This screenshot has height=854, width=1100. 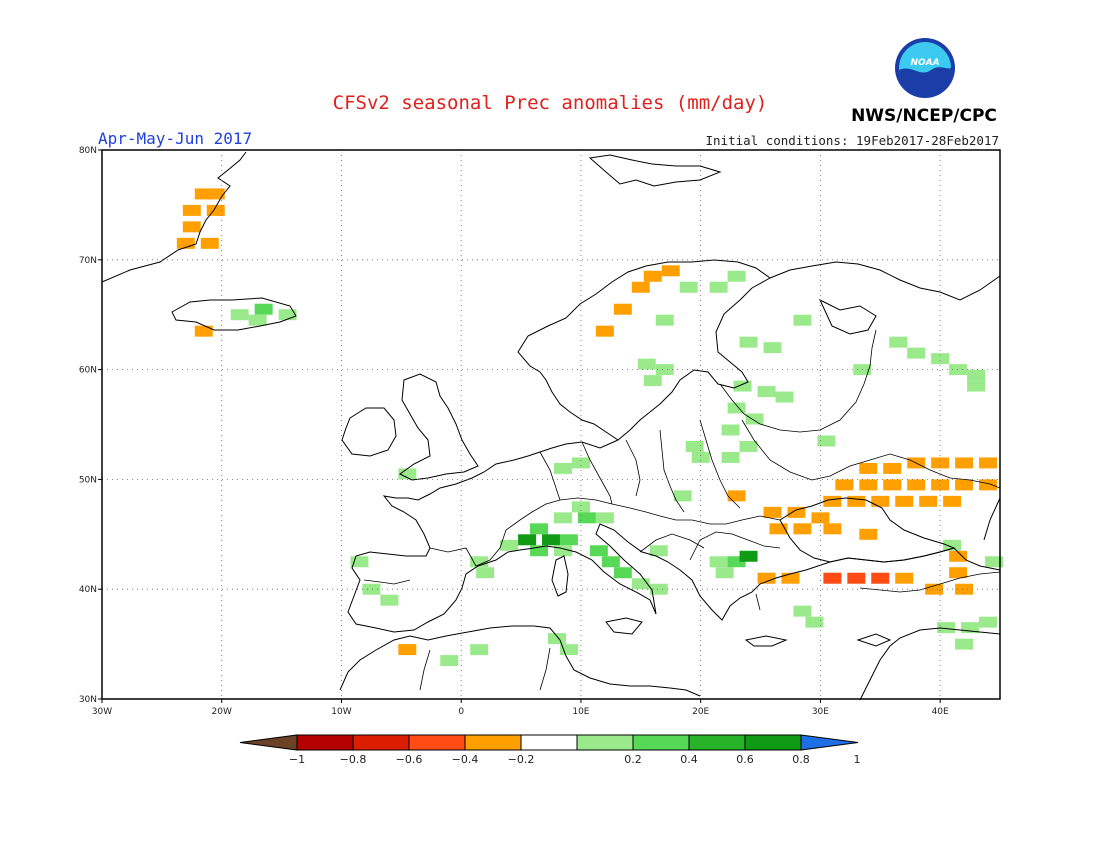 What do you see at coordinates (550, 103) in the screenshot?
I see `figure-title: CFSv2 seasonal Prec anomalies (mm/day)` at bounding box center [550, 103].